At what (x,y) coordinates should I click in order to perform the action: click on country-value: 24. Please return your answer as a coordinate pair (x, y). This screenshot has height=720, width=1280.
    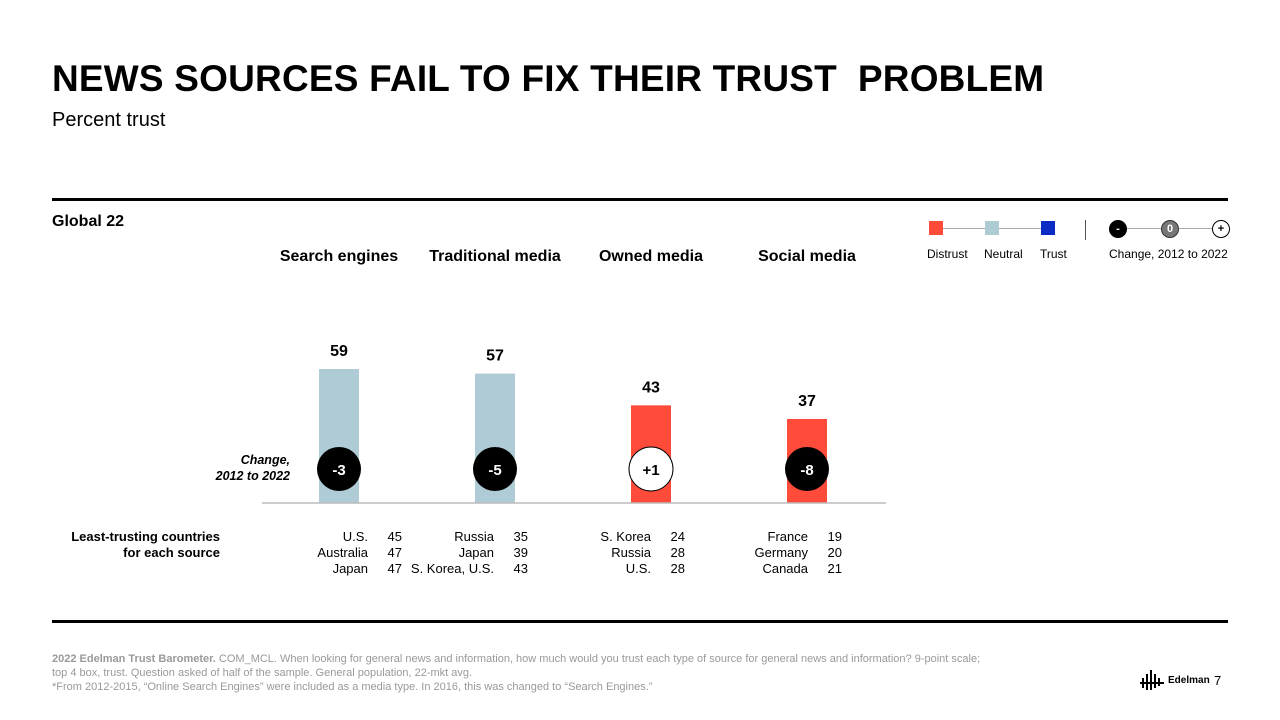
    Looking at the image, I should click on (677, 536).